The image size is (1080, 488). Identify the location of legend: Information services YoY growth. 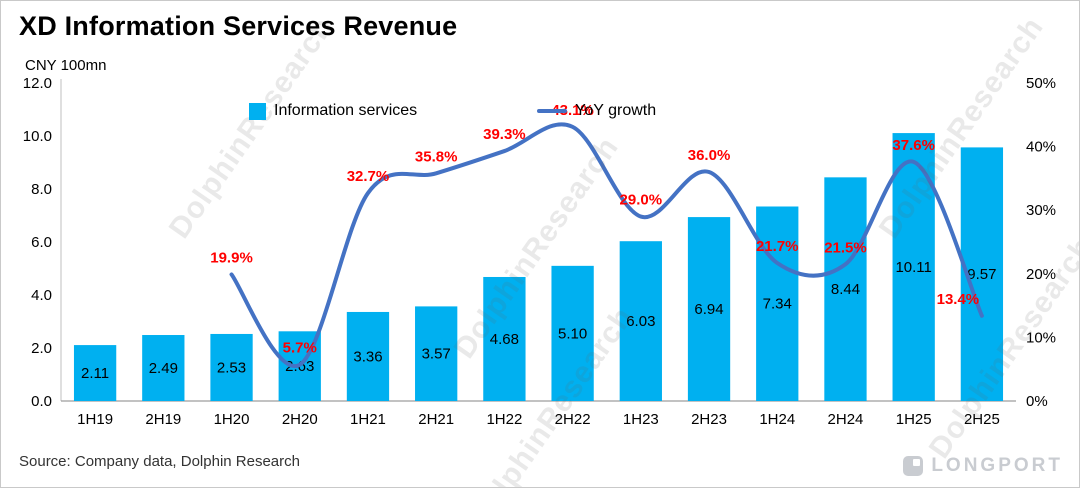
(452, 111).